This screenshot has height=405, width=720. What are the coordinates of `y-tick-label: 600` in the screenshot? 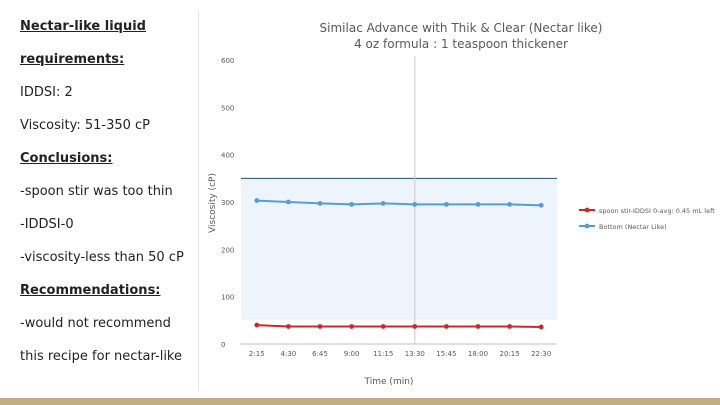 It's located at (227, 61).